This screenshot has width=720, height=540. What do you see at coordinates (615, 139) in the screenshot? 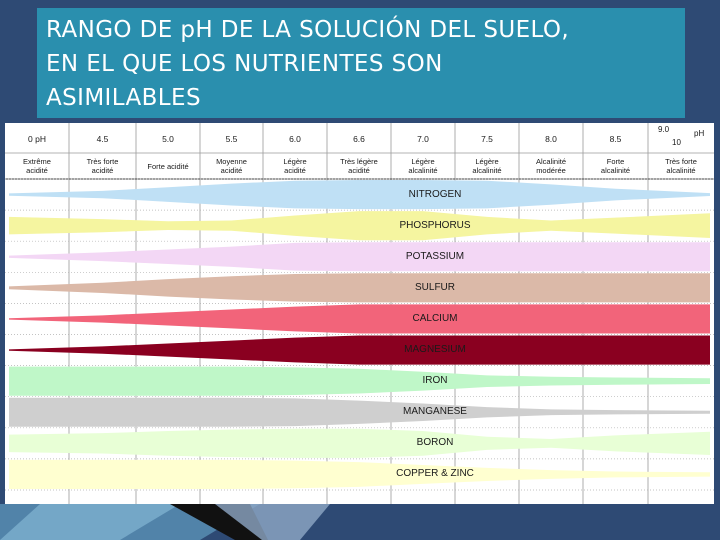
I see `ph-header-label: 8.5` at bounding box center [615, 139].